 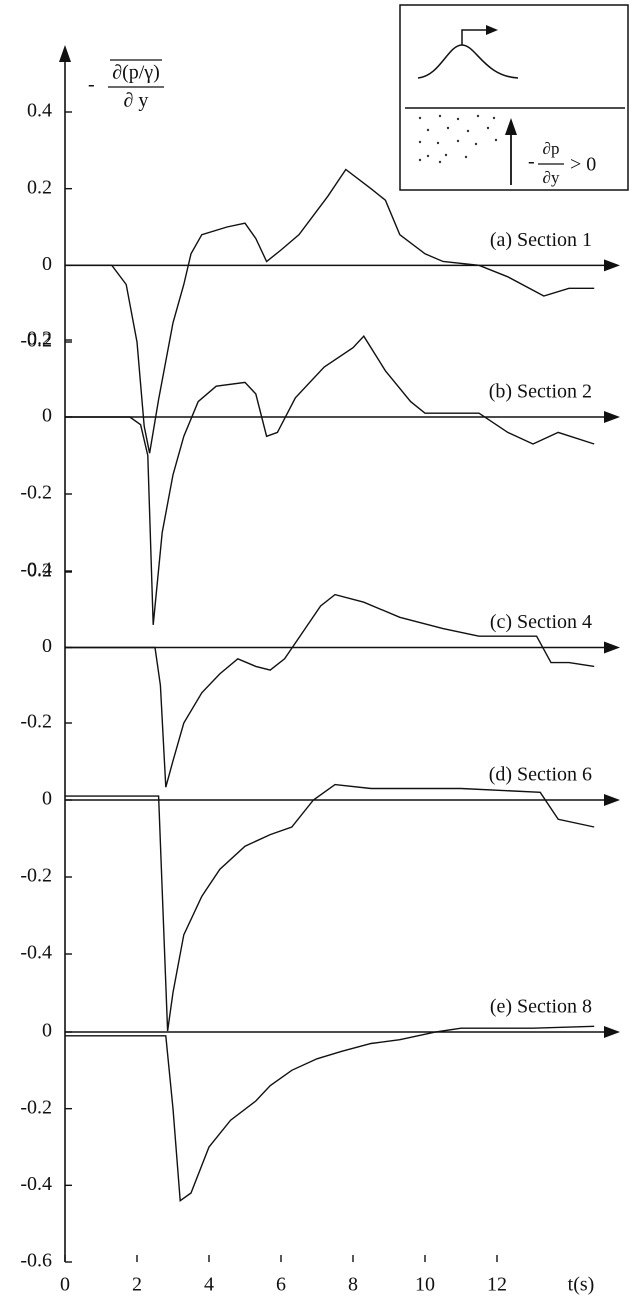 I want to click on panel-label: (a) Section 1, so click(x=541, y=240).